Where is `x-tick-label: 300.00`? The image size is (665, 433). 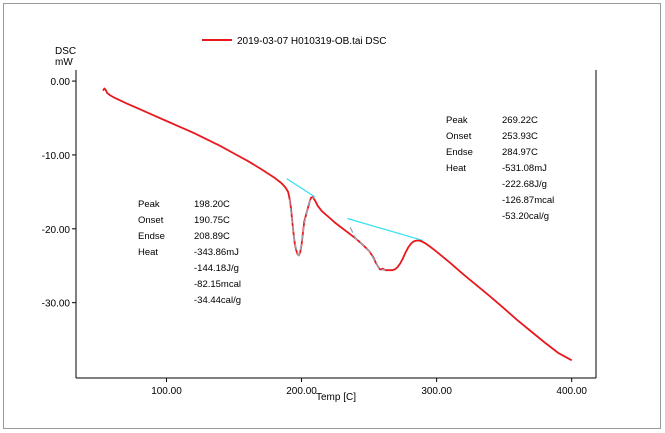
x-tick-label: 300.00 is located at coordinates (436, 391).